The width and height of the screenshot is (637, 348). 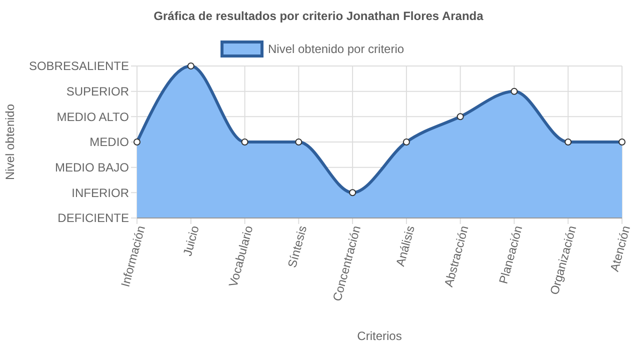 I want to click on text: INFERIOR, so click(x=101, y=193).